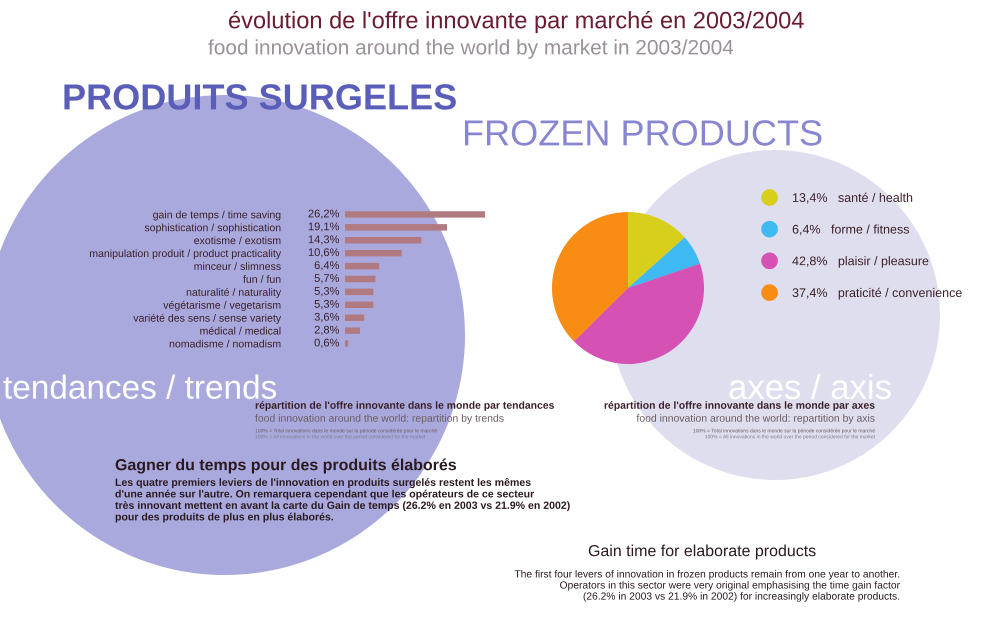 This screenshot has height=618, width=1000. What do you see at coordinates (327, 265) in the screenshot?
I see `data-label: 6,4%` at bounding box center [327, 265].